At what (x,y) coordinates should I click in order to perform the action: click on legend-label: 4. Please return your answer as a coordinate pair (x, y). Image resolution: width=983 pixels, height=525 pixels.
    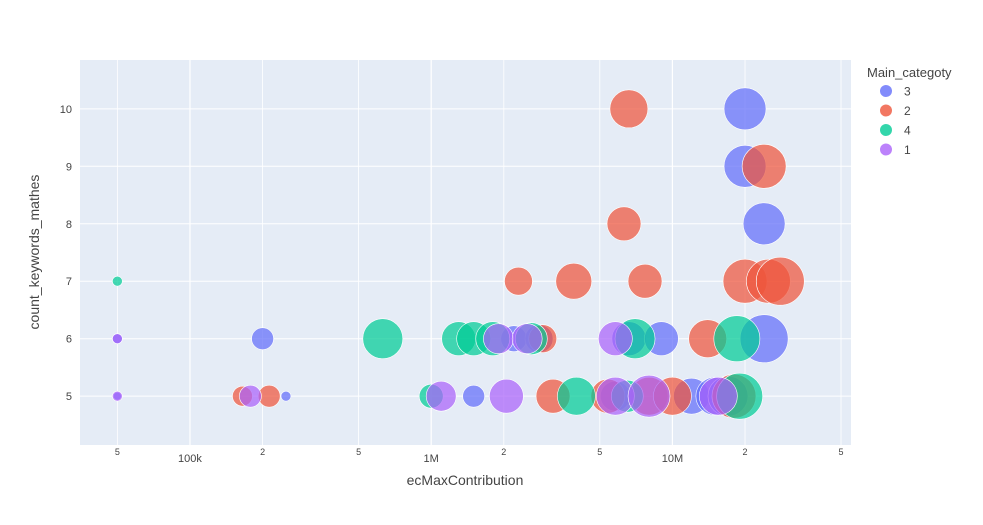
    Looking at the image, I should click on (907, 131).